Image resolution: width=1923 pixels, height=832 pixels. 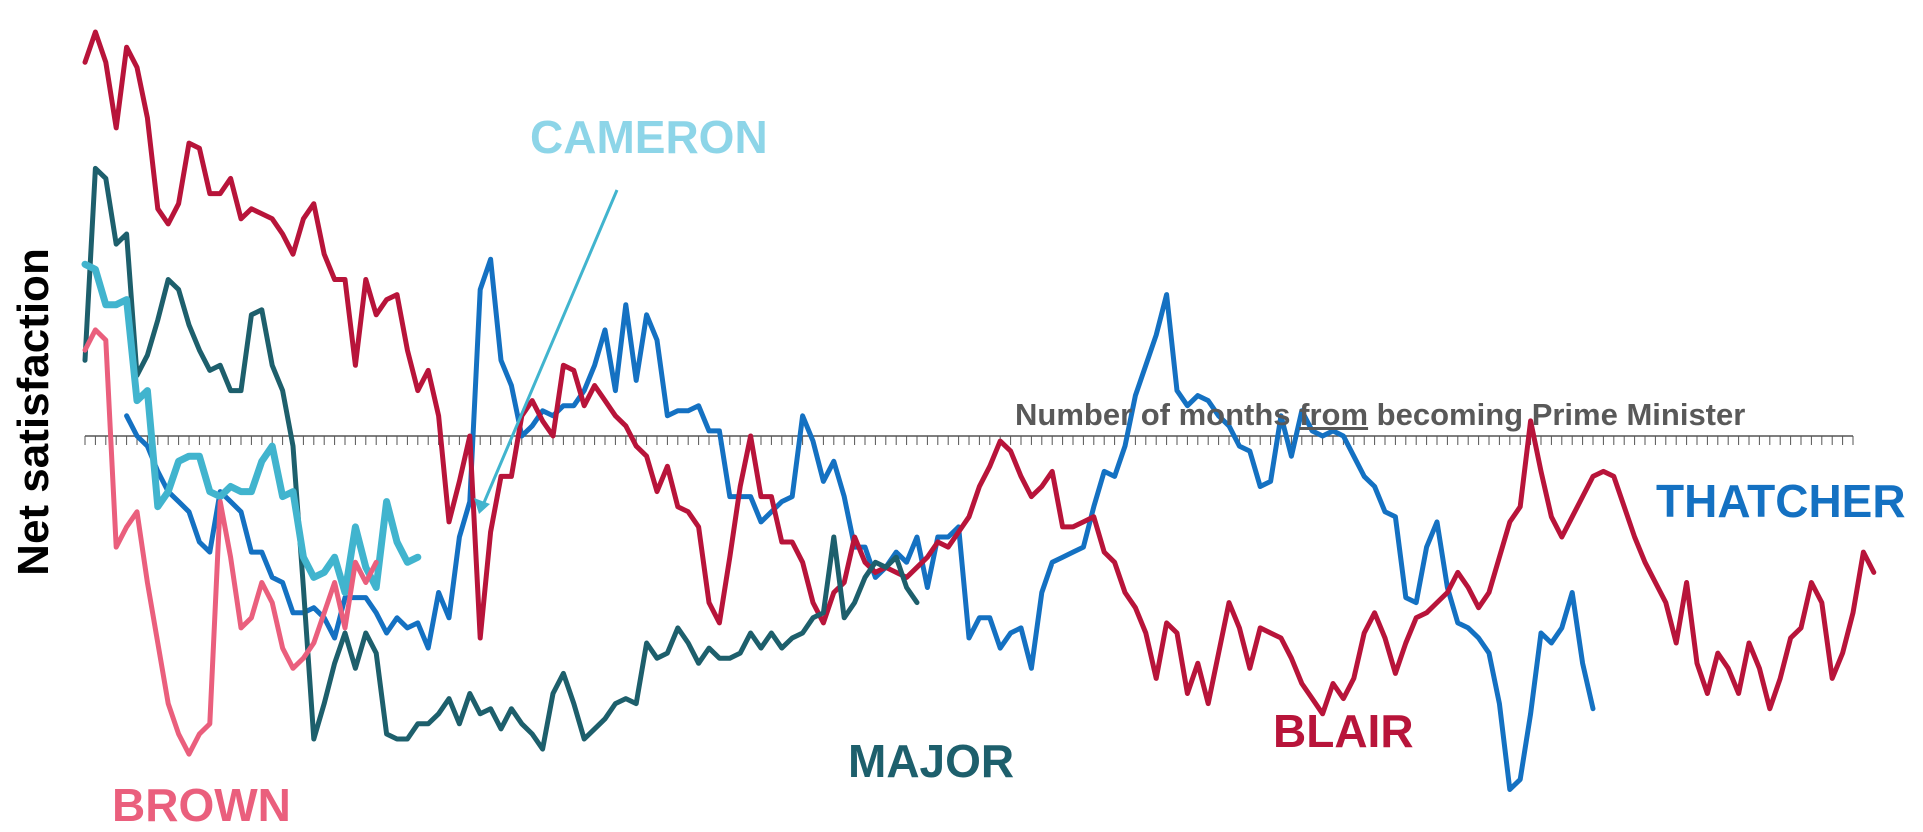 I want to click on y-axis-label-text: Net satisfaction, so click(x=33, y=412).